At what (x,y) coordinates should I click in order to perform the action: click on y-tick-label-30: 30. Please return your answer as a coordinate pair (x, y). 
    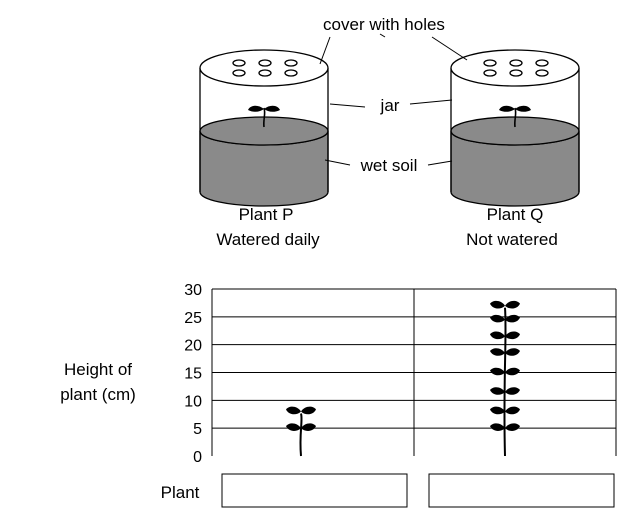
    Looking at the image, I should click on (193, 290).